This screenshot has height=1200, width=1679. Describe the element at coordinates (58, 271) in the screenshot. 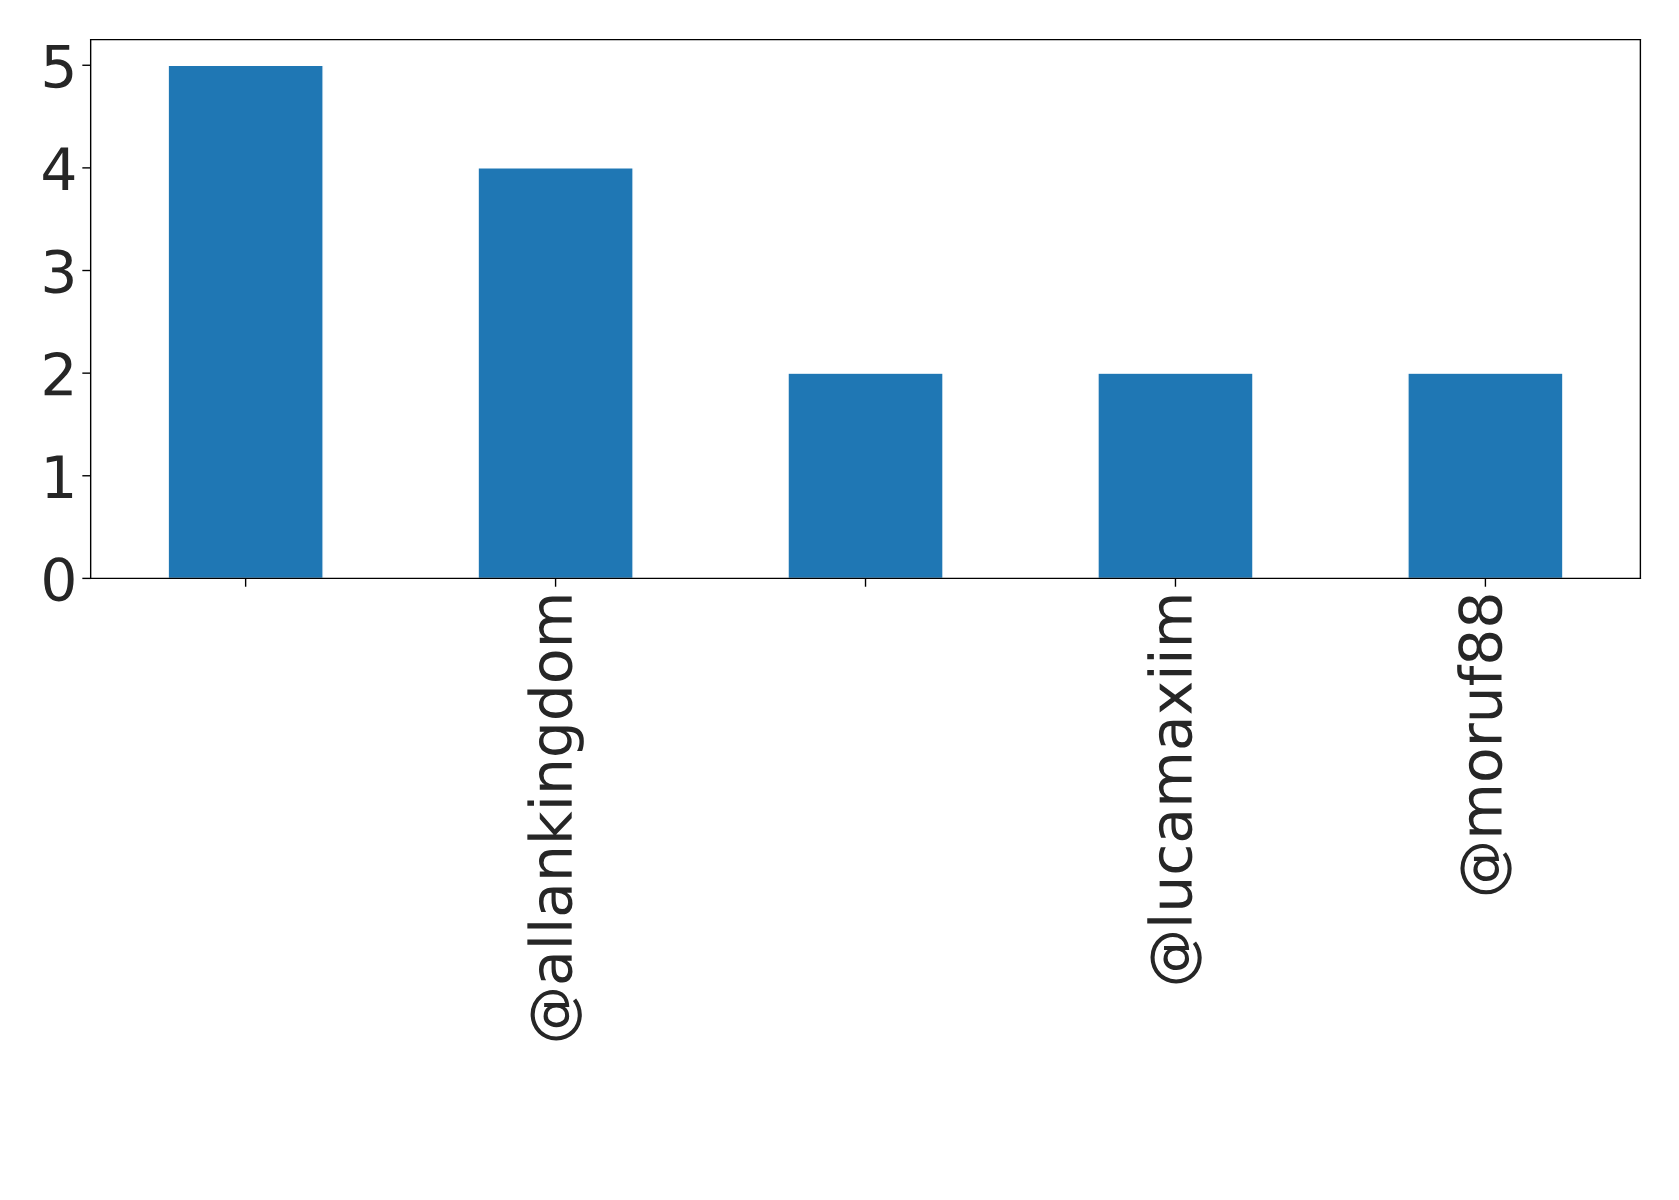

I see `y-tick-label: 3` at that location.